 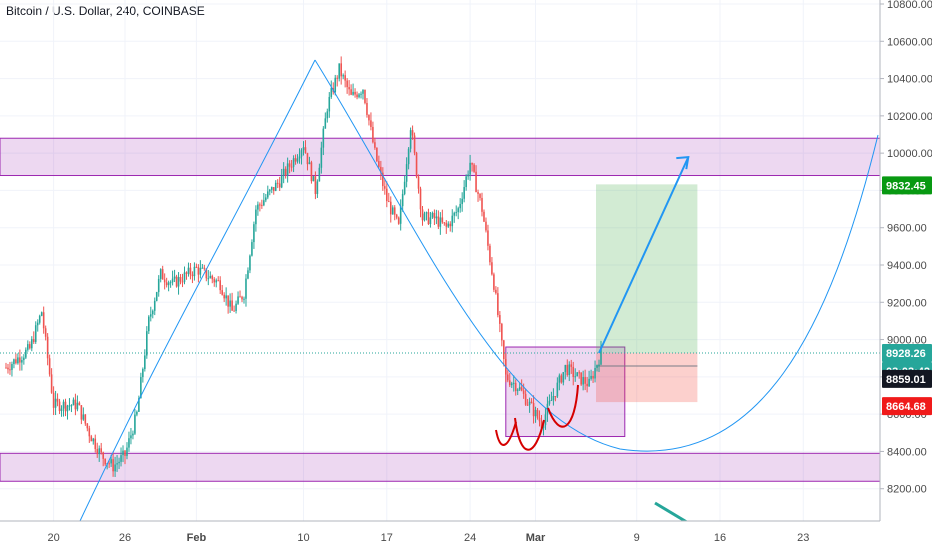 I want to click on pattern-curve-left, so click(x=506, y=433).